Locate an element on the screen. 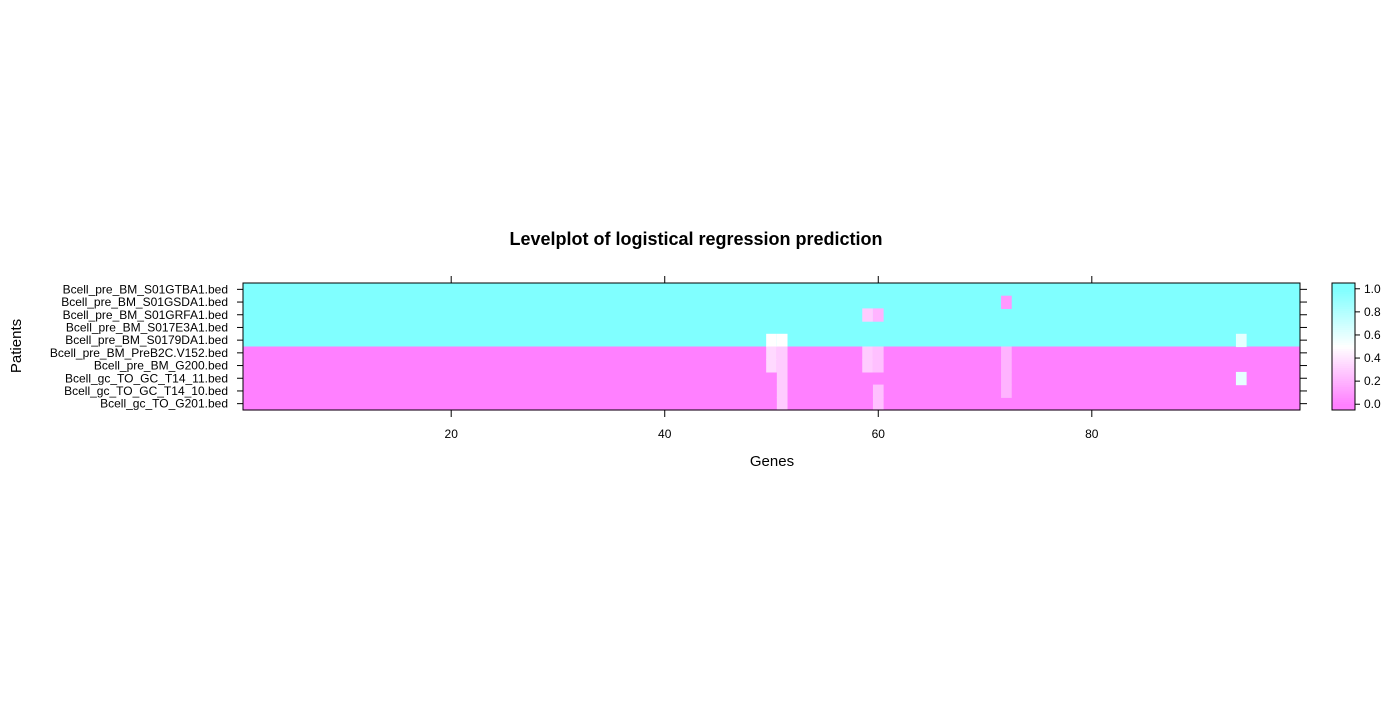  y-tick-label: Bcell_gc_TO_GC_T14_11.bed is located at coordinates (146, 378).